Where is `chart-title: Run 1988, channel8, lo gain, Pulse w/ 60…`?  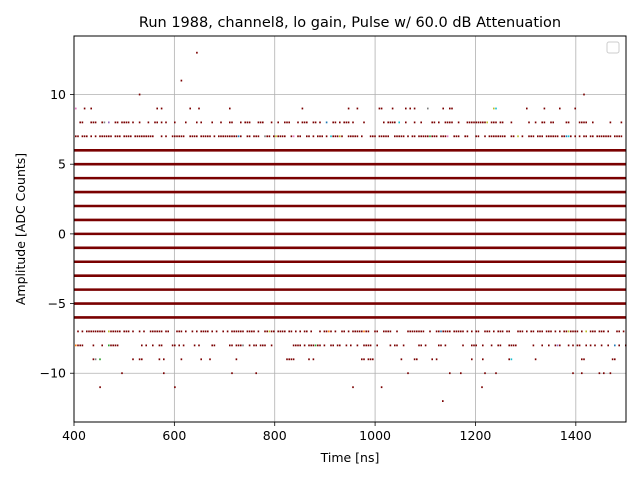 chart-title: Run 1988, channel8, lo gain, Pulse w/ 60… is located at coordinates (350, 23).